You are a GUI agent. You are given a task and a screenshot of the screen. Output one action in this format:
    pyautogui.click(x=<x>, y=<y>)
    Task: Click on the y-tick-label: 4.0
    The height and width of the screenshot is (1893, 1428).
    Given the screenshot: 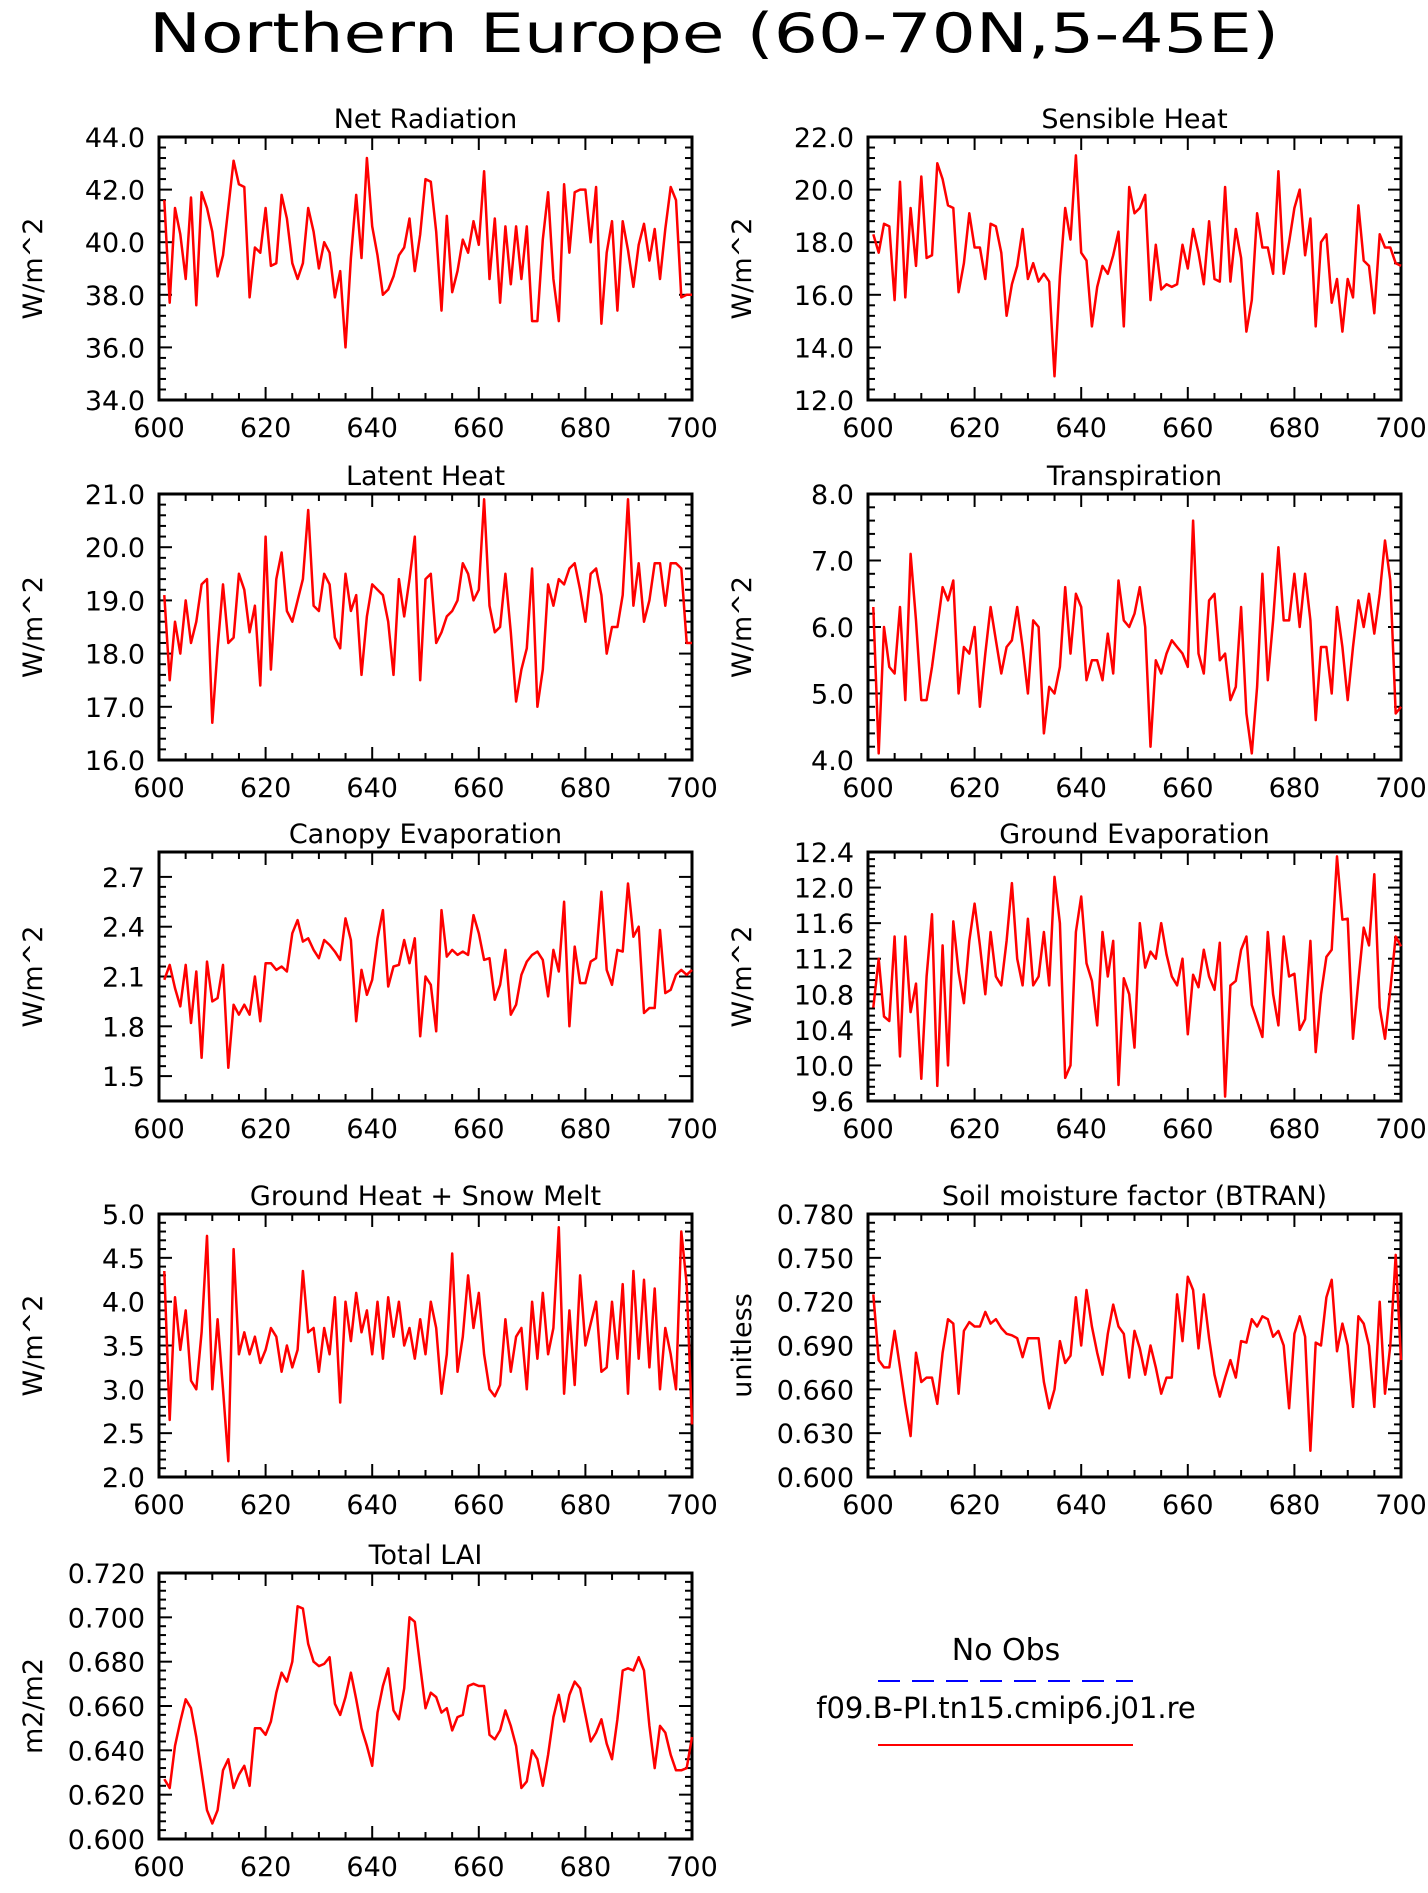 What is the action you would take?
    pyautogui.click(x=123, y=1303)
    